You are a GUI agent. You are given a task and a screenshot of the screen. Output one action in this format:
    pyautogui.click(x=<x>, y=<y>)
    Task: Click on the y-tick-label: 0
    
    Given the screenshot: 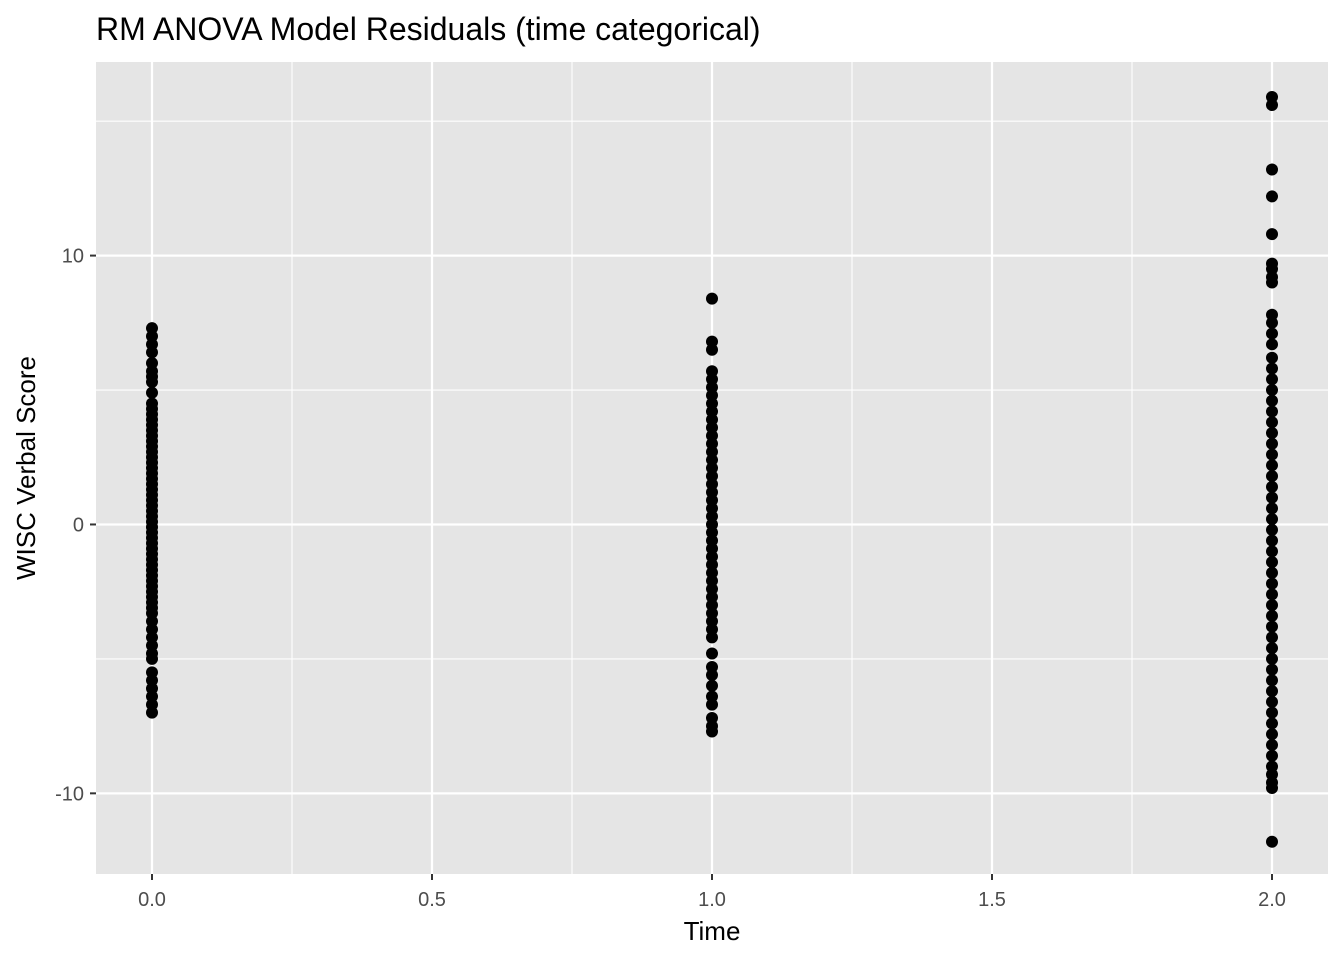 What is the action you would take?
    pyautogui.click(x=78, y=525)
    